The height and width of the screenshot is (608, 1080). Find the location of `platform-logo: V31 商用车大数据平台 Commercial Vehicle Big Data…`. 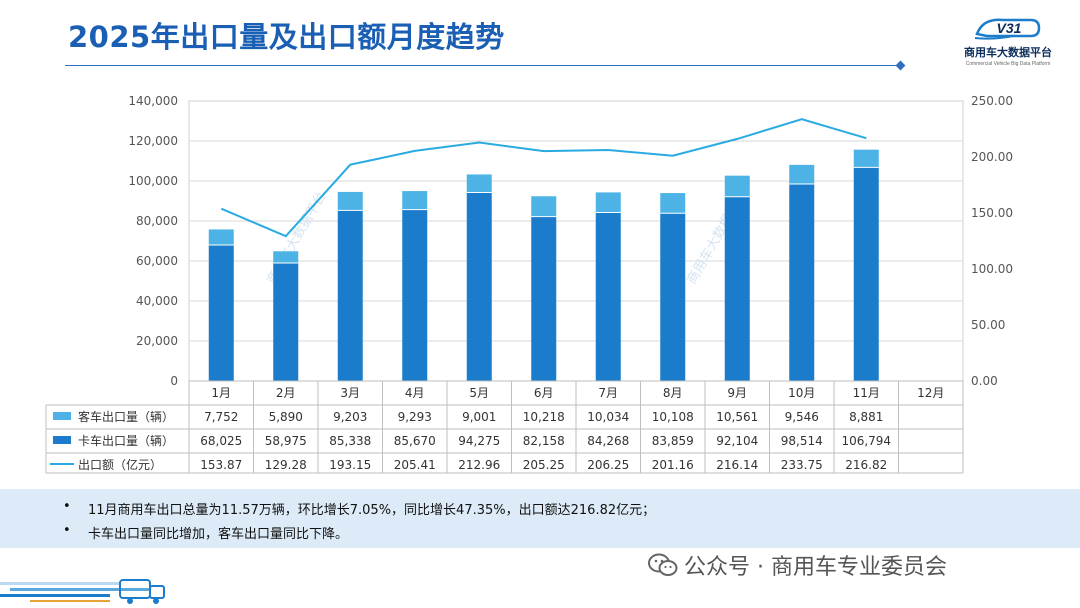

platform-logo: V31 商用车大数据平台 Commercial Vehicle Big Data… is located at coordinates (1008, 43).